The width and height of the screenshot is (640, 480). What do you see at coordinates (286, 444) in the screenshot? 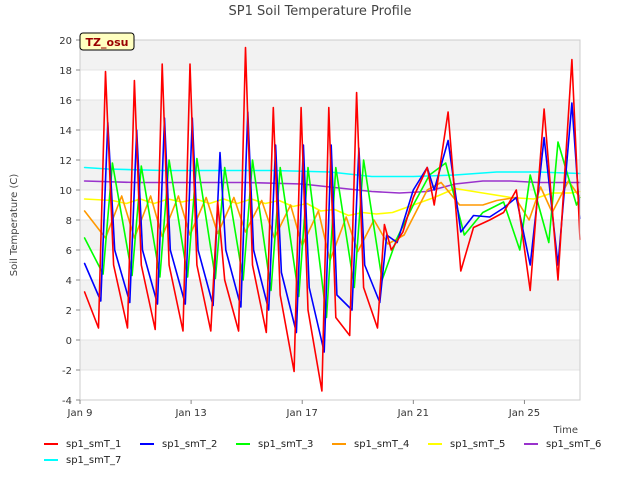
I see `legend-label: sp1_smT_3` at bounding box center [286, 444].